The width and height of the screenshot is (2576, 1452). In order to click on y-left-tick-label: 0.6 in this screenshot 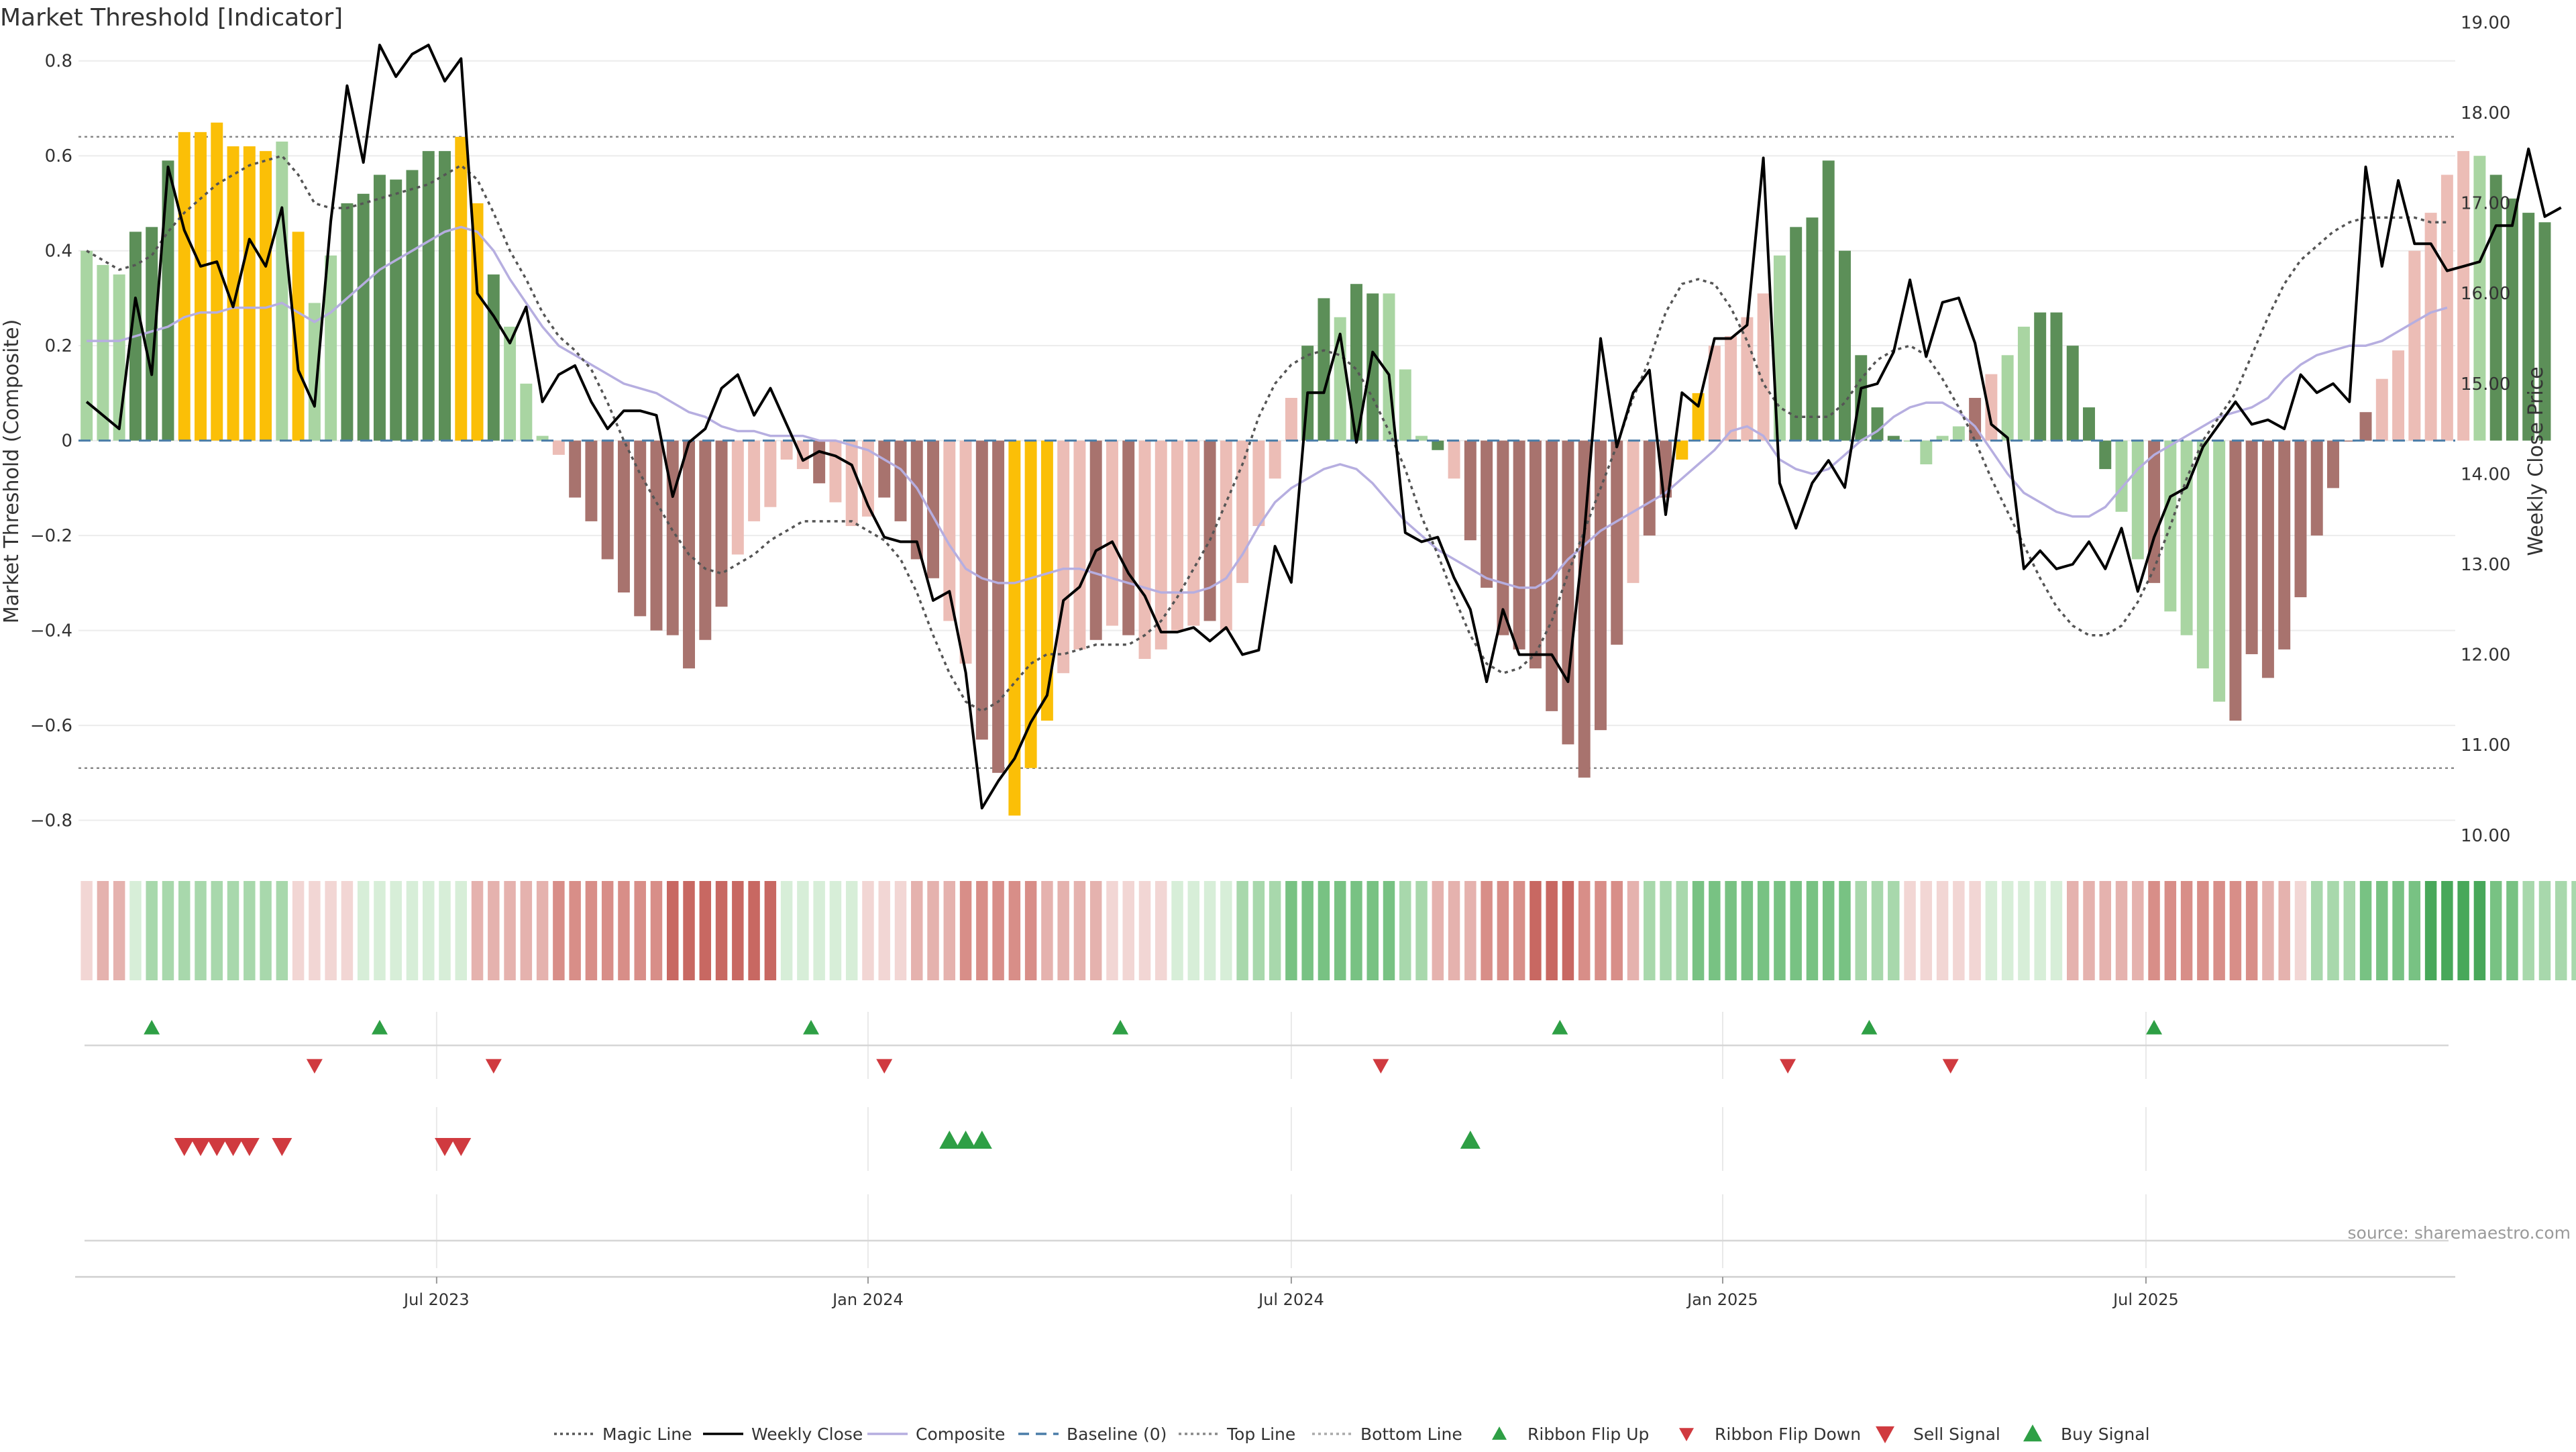, I will do `click(58, 156)`.